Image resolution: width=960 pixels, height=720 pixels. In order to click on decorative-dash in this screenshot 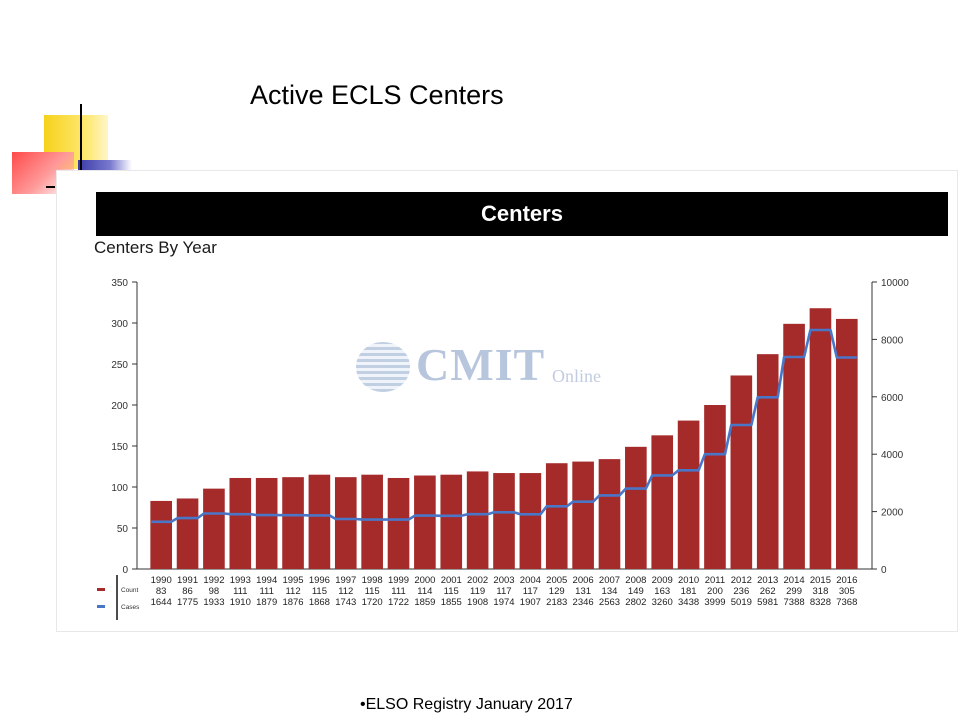, I will do `click(50, 187)`.